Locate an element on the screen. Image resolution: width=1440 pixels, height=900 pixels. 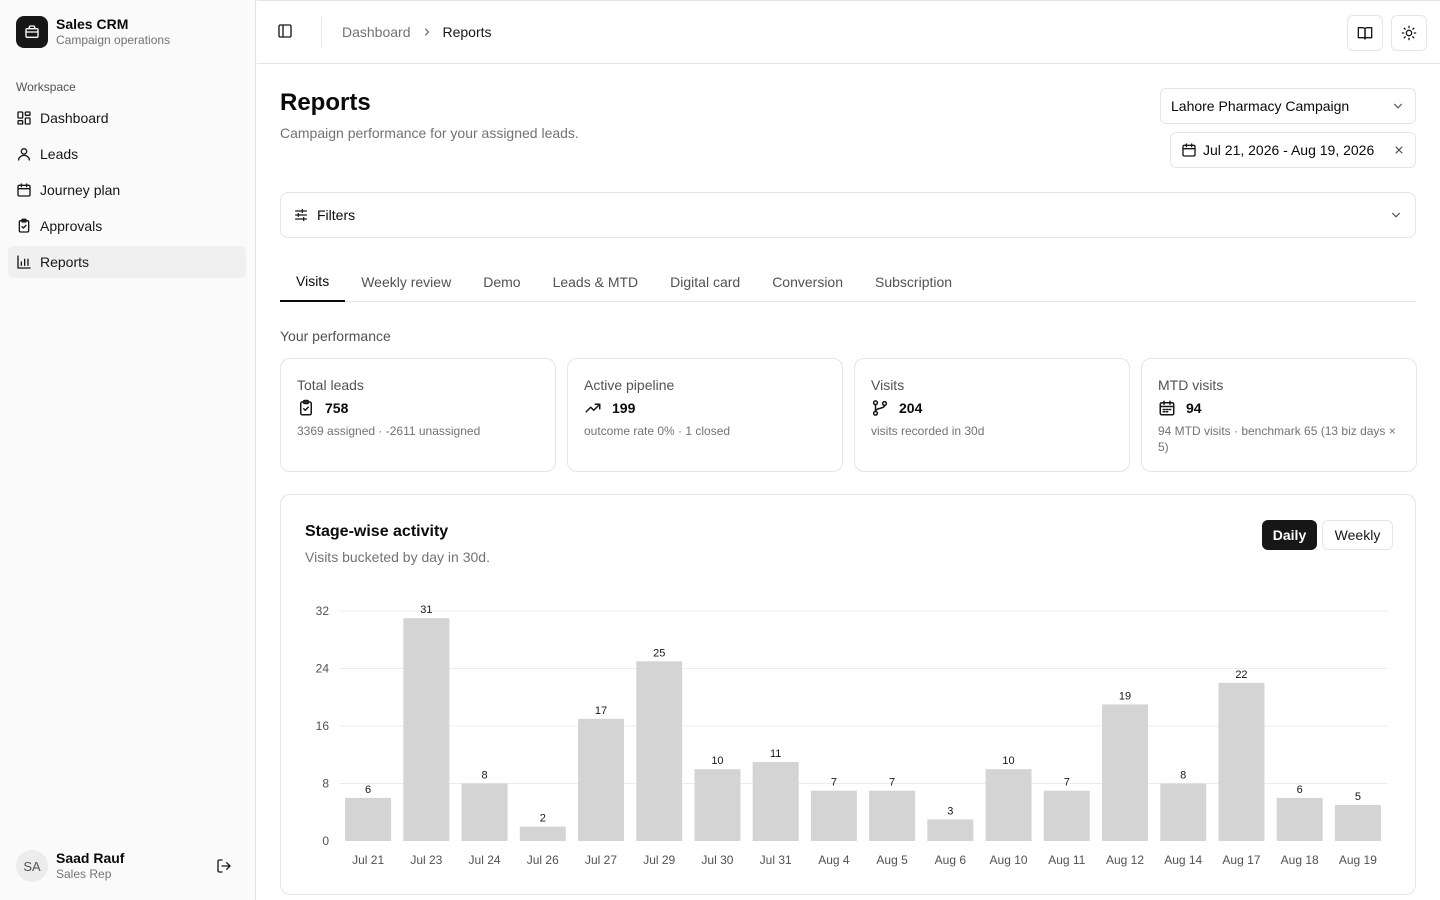
tab-weekly-review: Weekly review is located at coordinates (406, 282).